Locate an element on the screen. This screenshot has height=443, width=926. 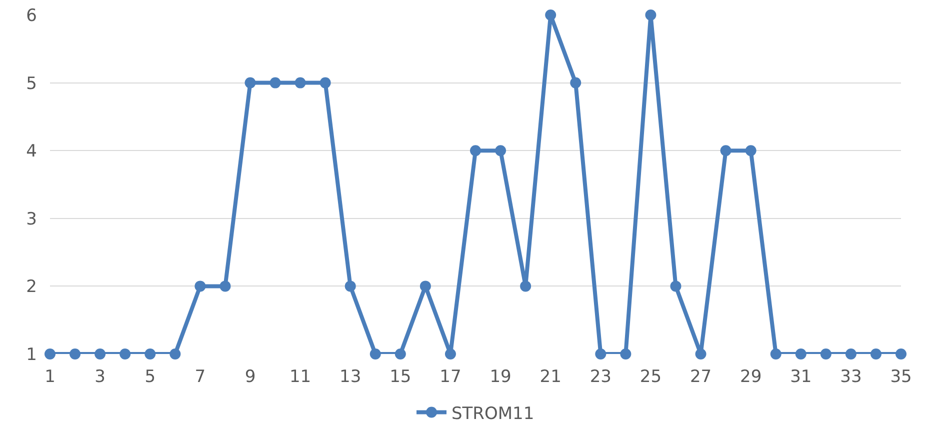
x-tick-label: 1 is located at coordinates (50, 377).